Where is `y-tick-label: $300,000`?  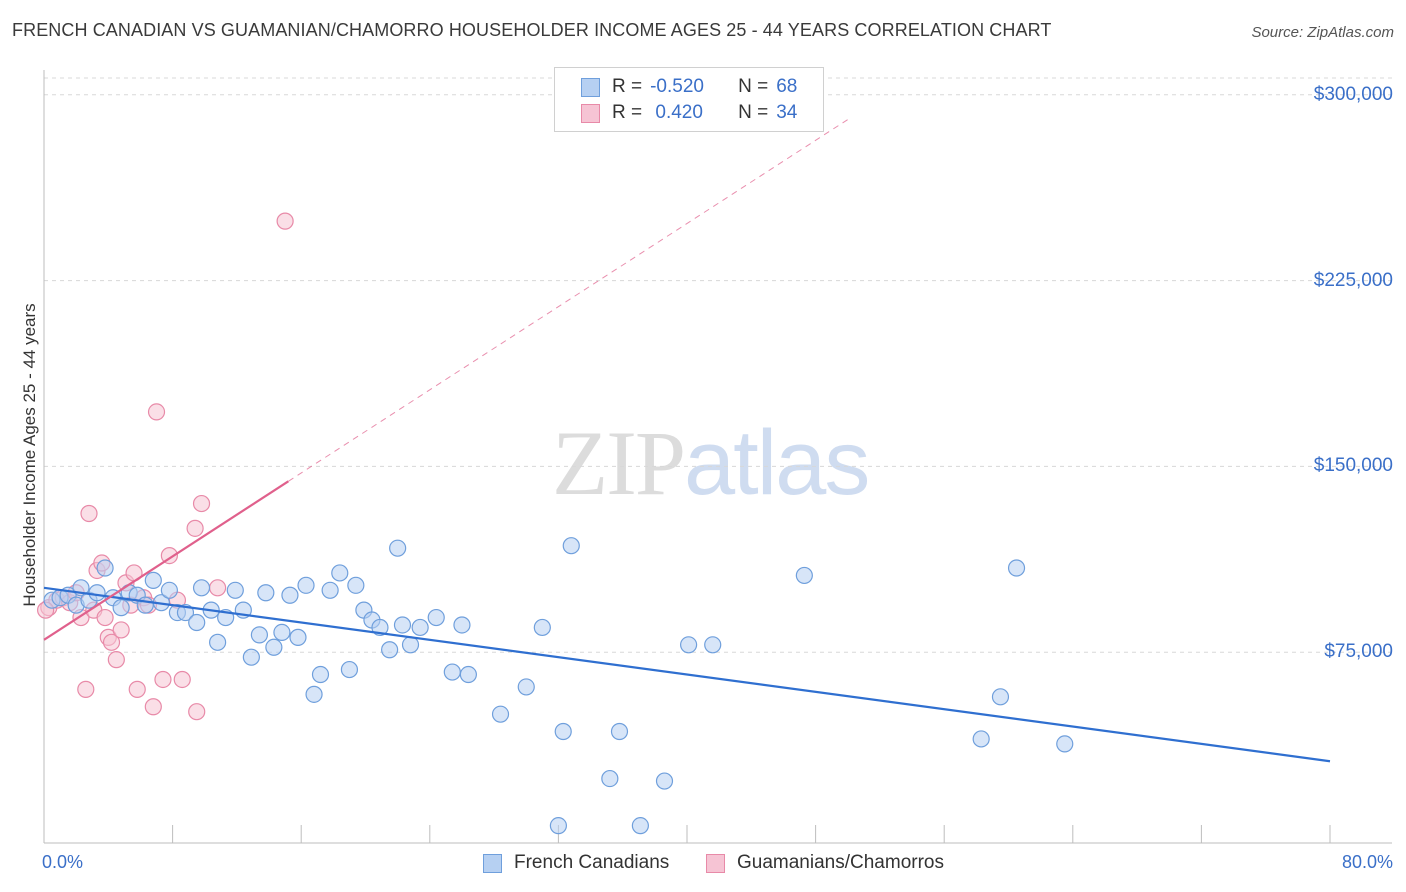
y-tick-label: $300,000 is located at coordinates (1353, 94).